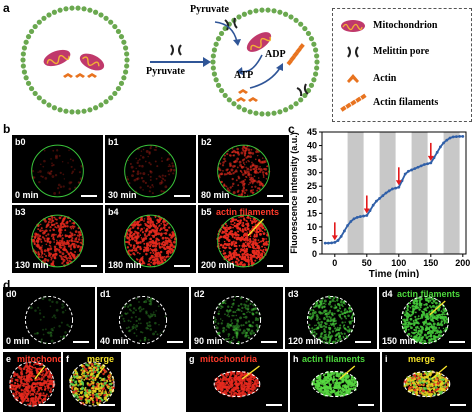 The height and width of the screenshot is (415, 474). I want to click on tile-annotation: merge, so click(422, 359).